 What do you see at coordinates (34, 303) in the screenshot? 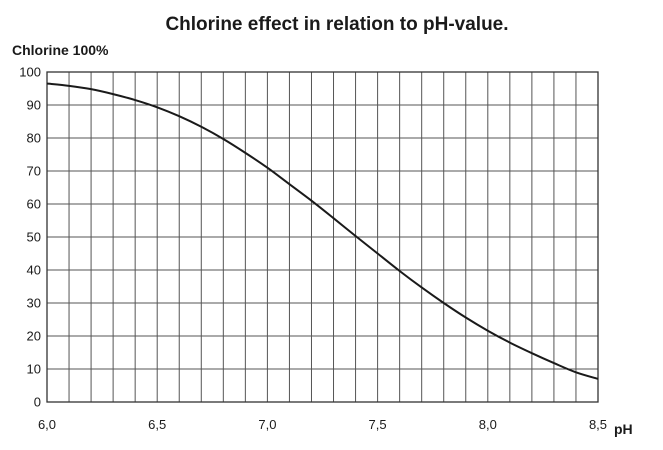
I see `y-tick-label: 30` at bounding box center [34, 303].